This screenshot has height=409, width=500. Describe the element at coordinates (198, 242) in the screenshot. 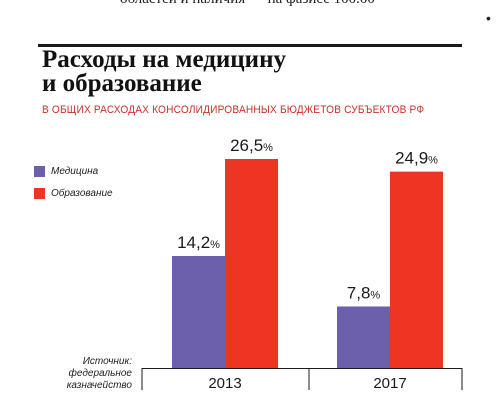

I see `data-label-medicine-2013: 14,2%` at that location.